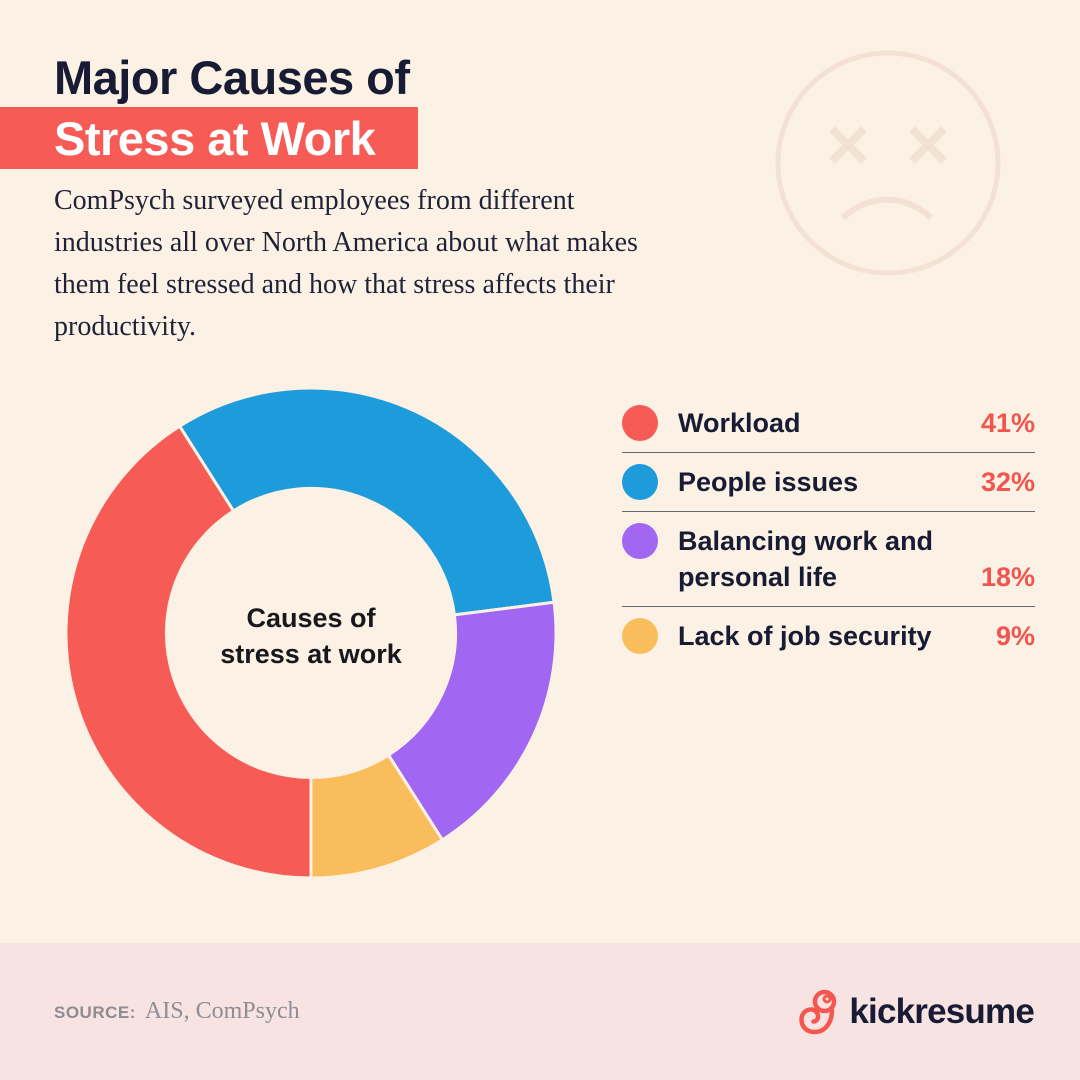 The height and width of the screenshot is (1080, 1080). Describe the element at coordinates (366, 501) in the screenshot. I see `donut-segment-people-issues` at that location.